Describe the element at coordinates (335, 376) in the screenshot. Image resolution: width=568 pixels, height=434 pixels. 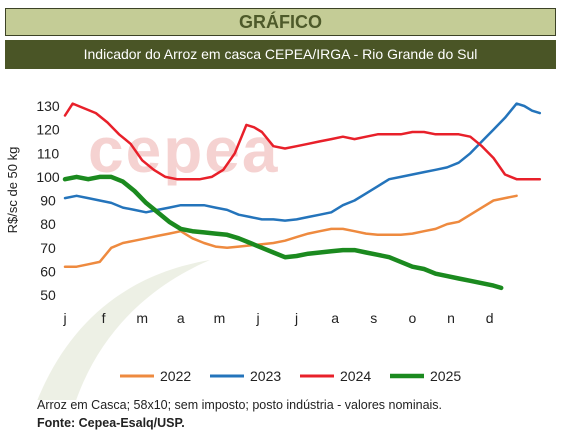
I see `legend-item-2024: 2024` at that location.